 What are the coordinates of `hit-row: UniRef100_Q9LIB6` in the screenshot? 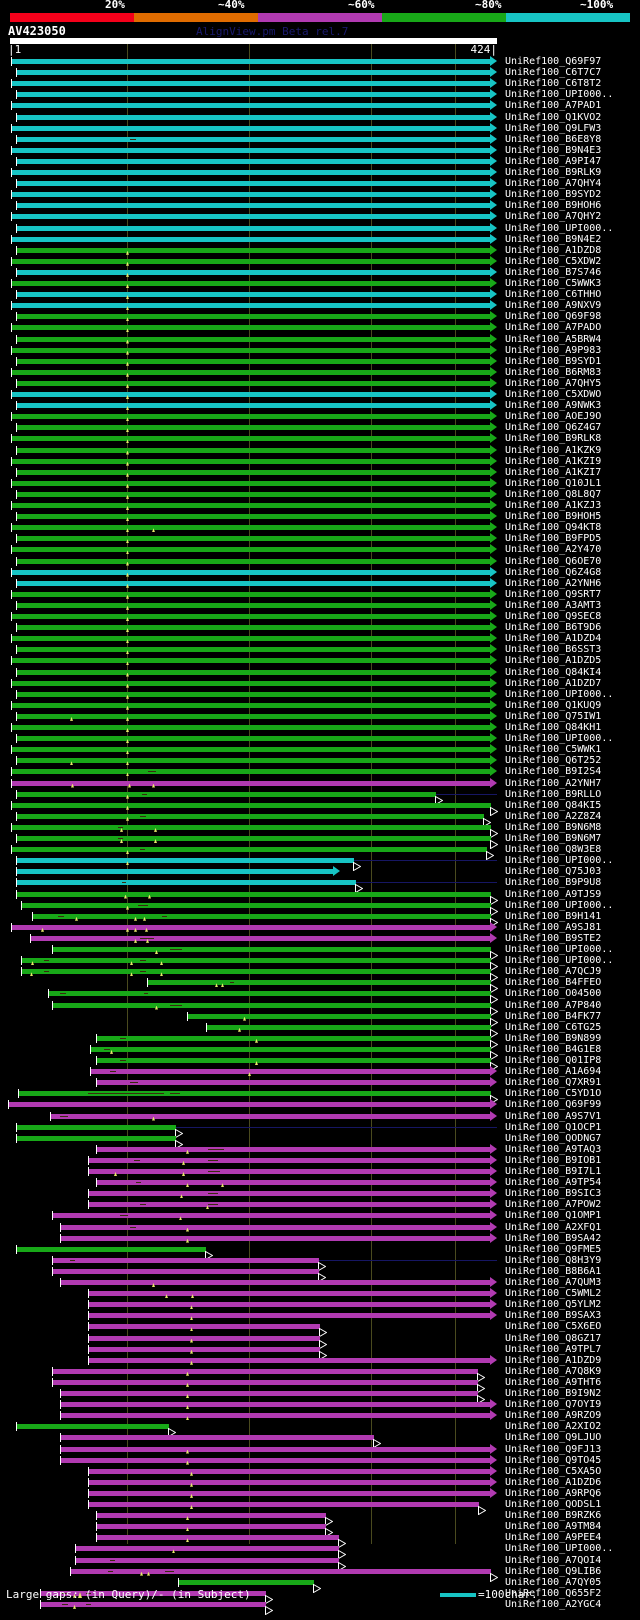 It's located at (320, 1574).